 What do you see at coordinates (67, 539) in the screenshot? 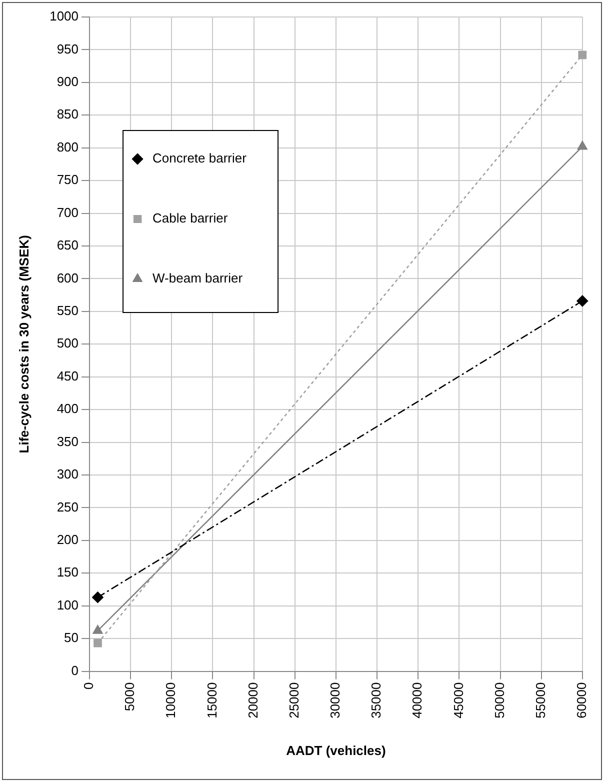
I see `y-tick-label: 200` at bounding box center [67, 539].